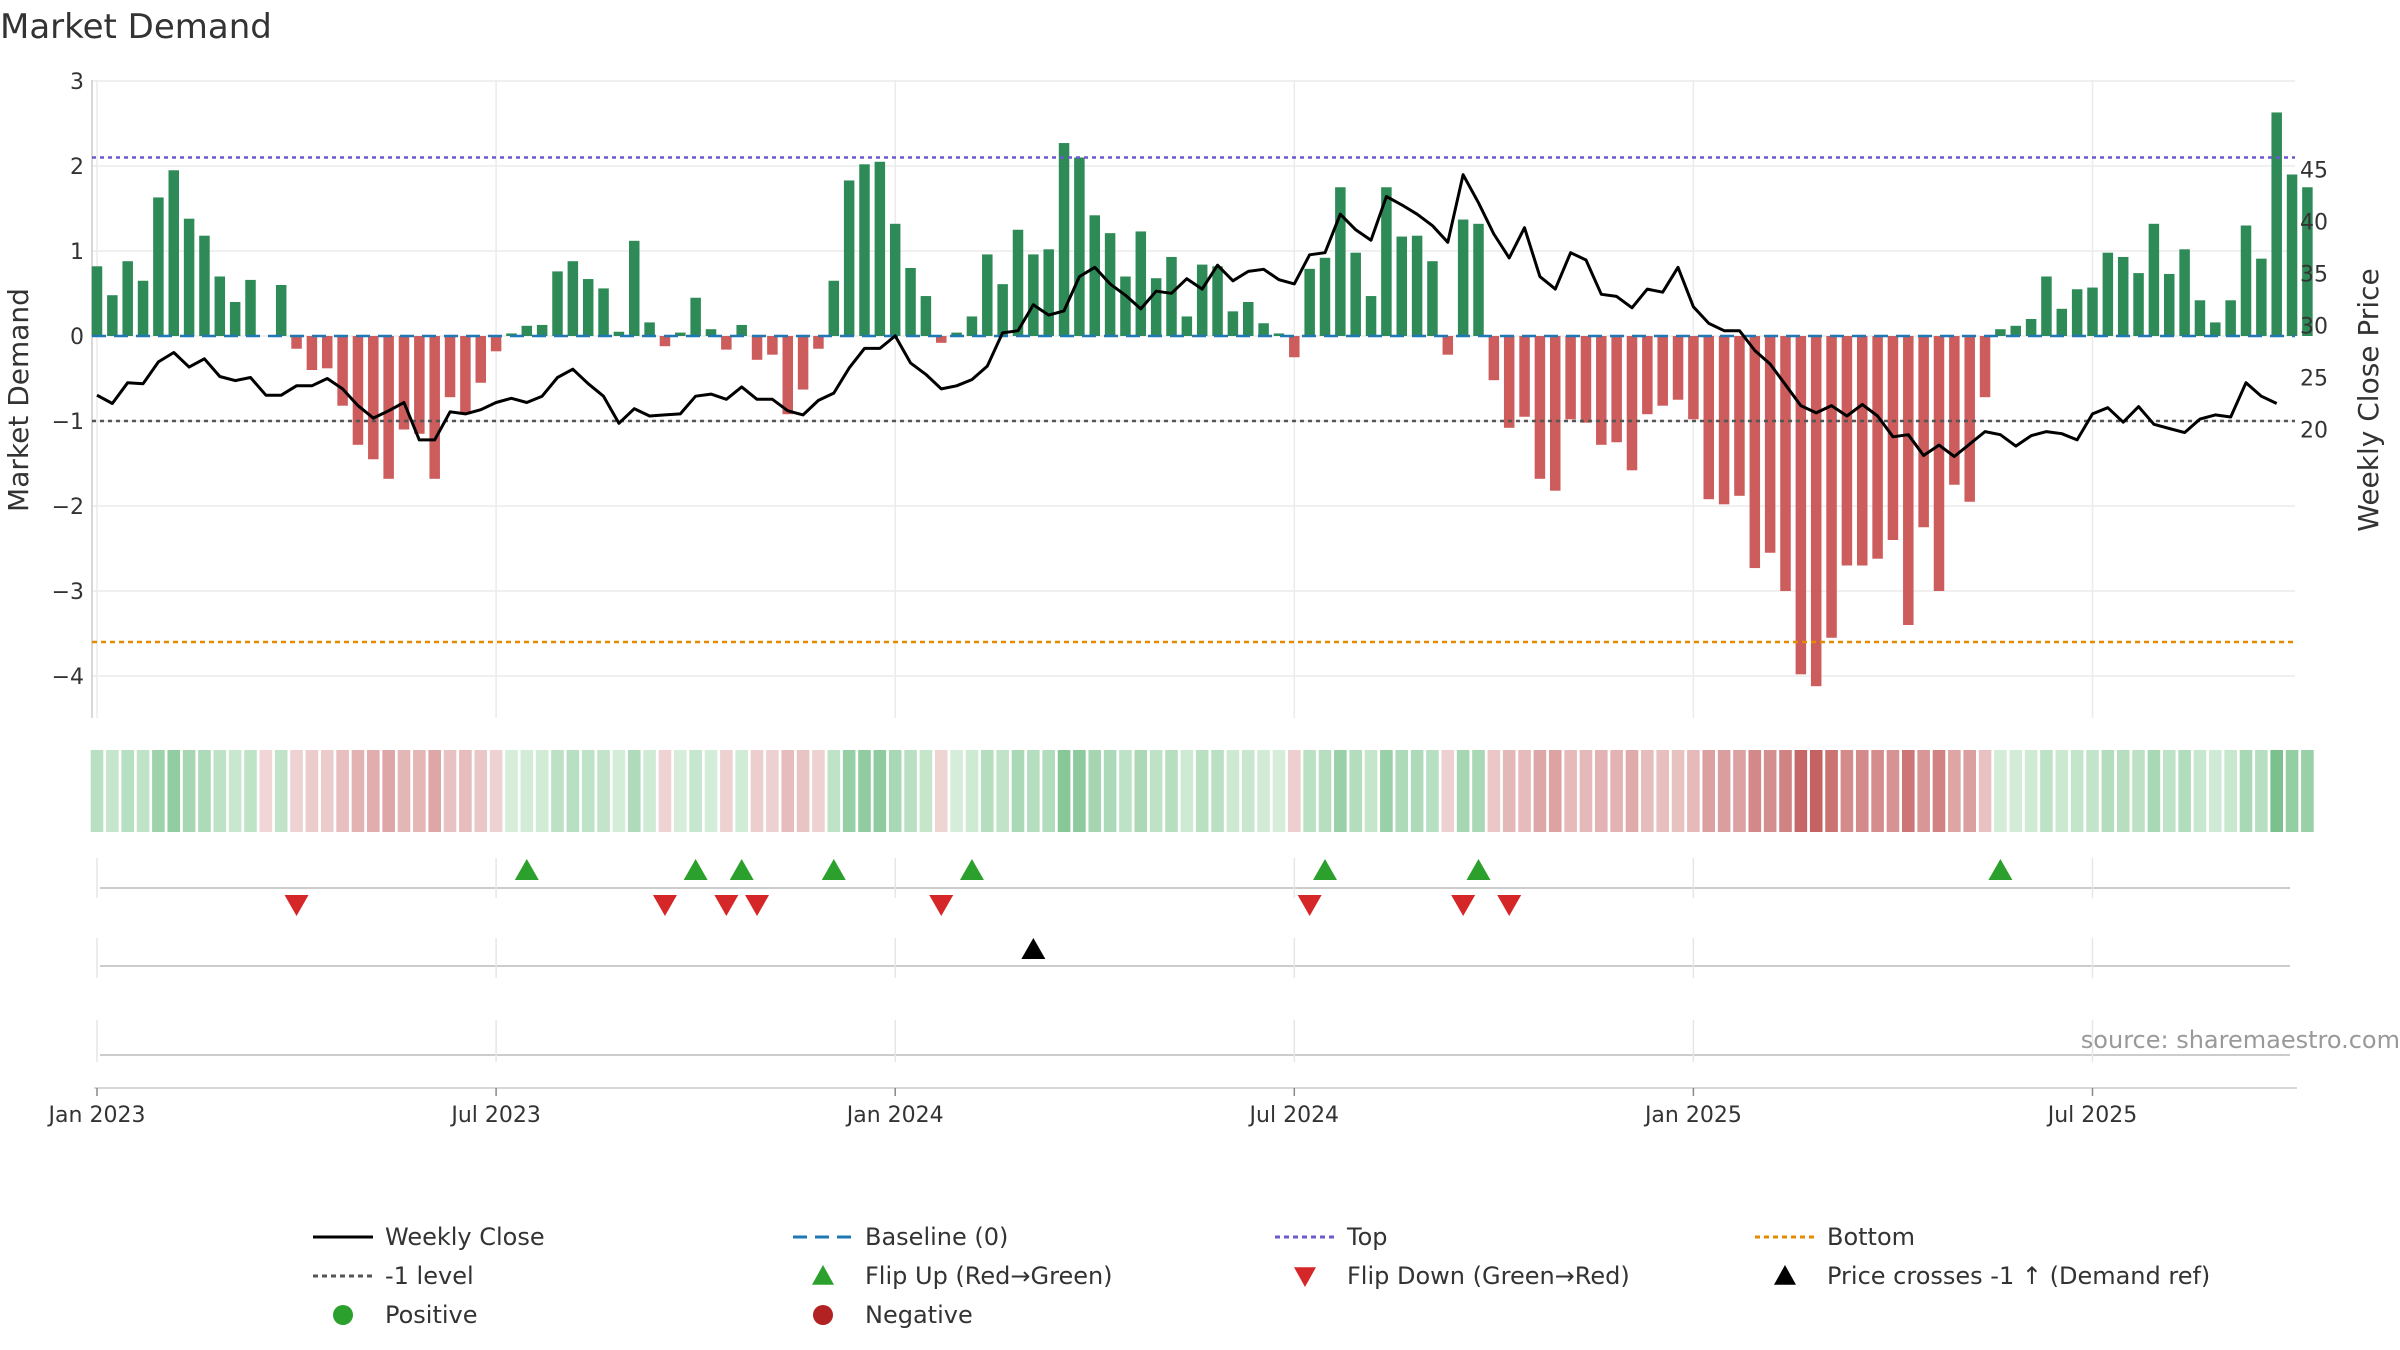 The image size is (2400, 1350). What do you see at coordinates (495, 1115) in the screenshot?
I see `x-tick-label: Jul 2023` at bounding box center [495, 1115].